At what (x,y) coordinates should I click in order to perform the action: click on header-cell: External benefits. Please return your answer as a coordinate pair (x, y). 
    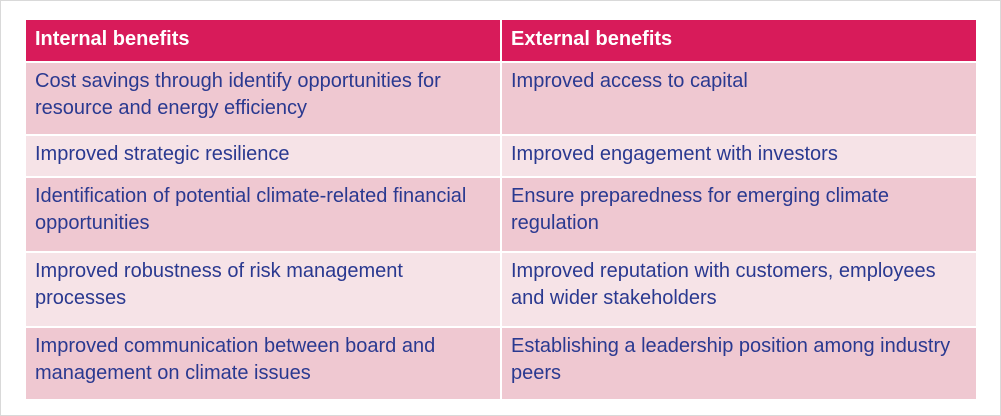
    Looking at the image, I should click on (739, 40).